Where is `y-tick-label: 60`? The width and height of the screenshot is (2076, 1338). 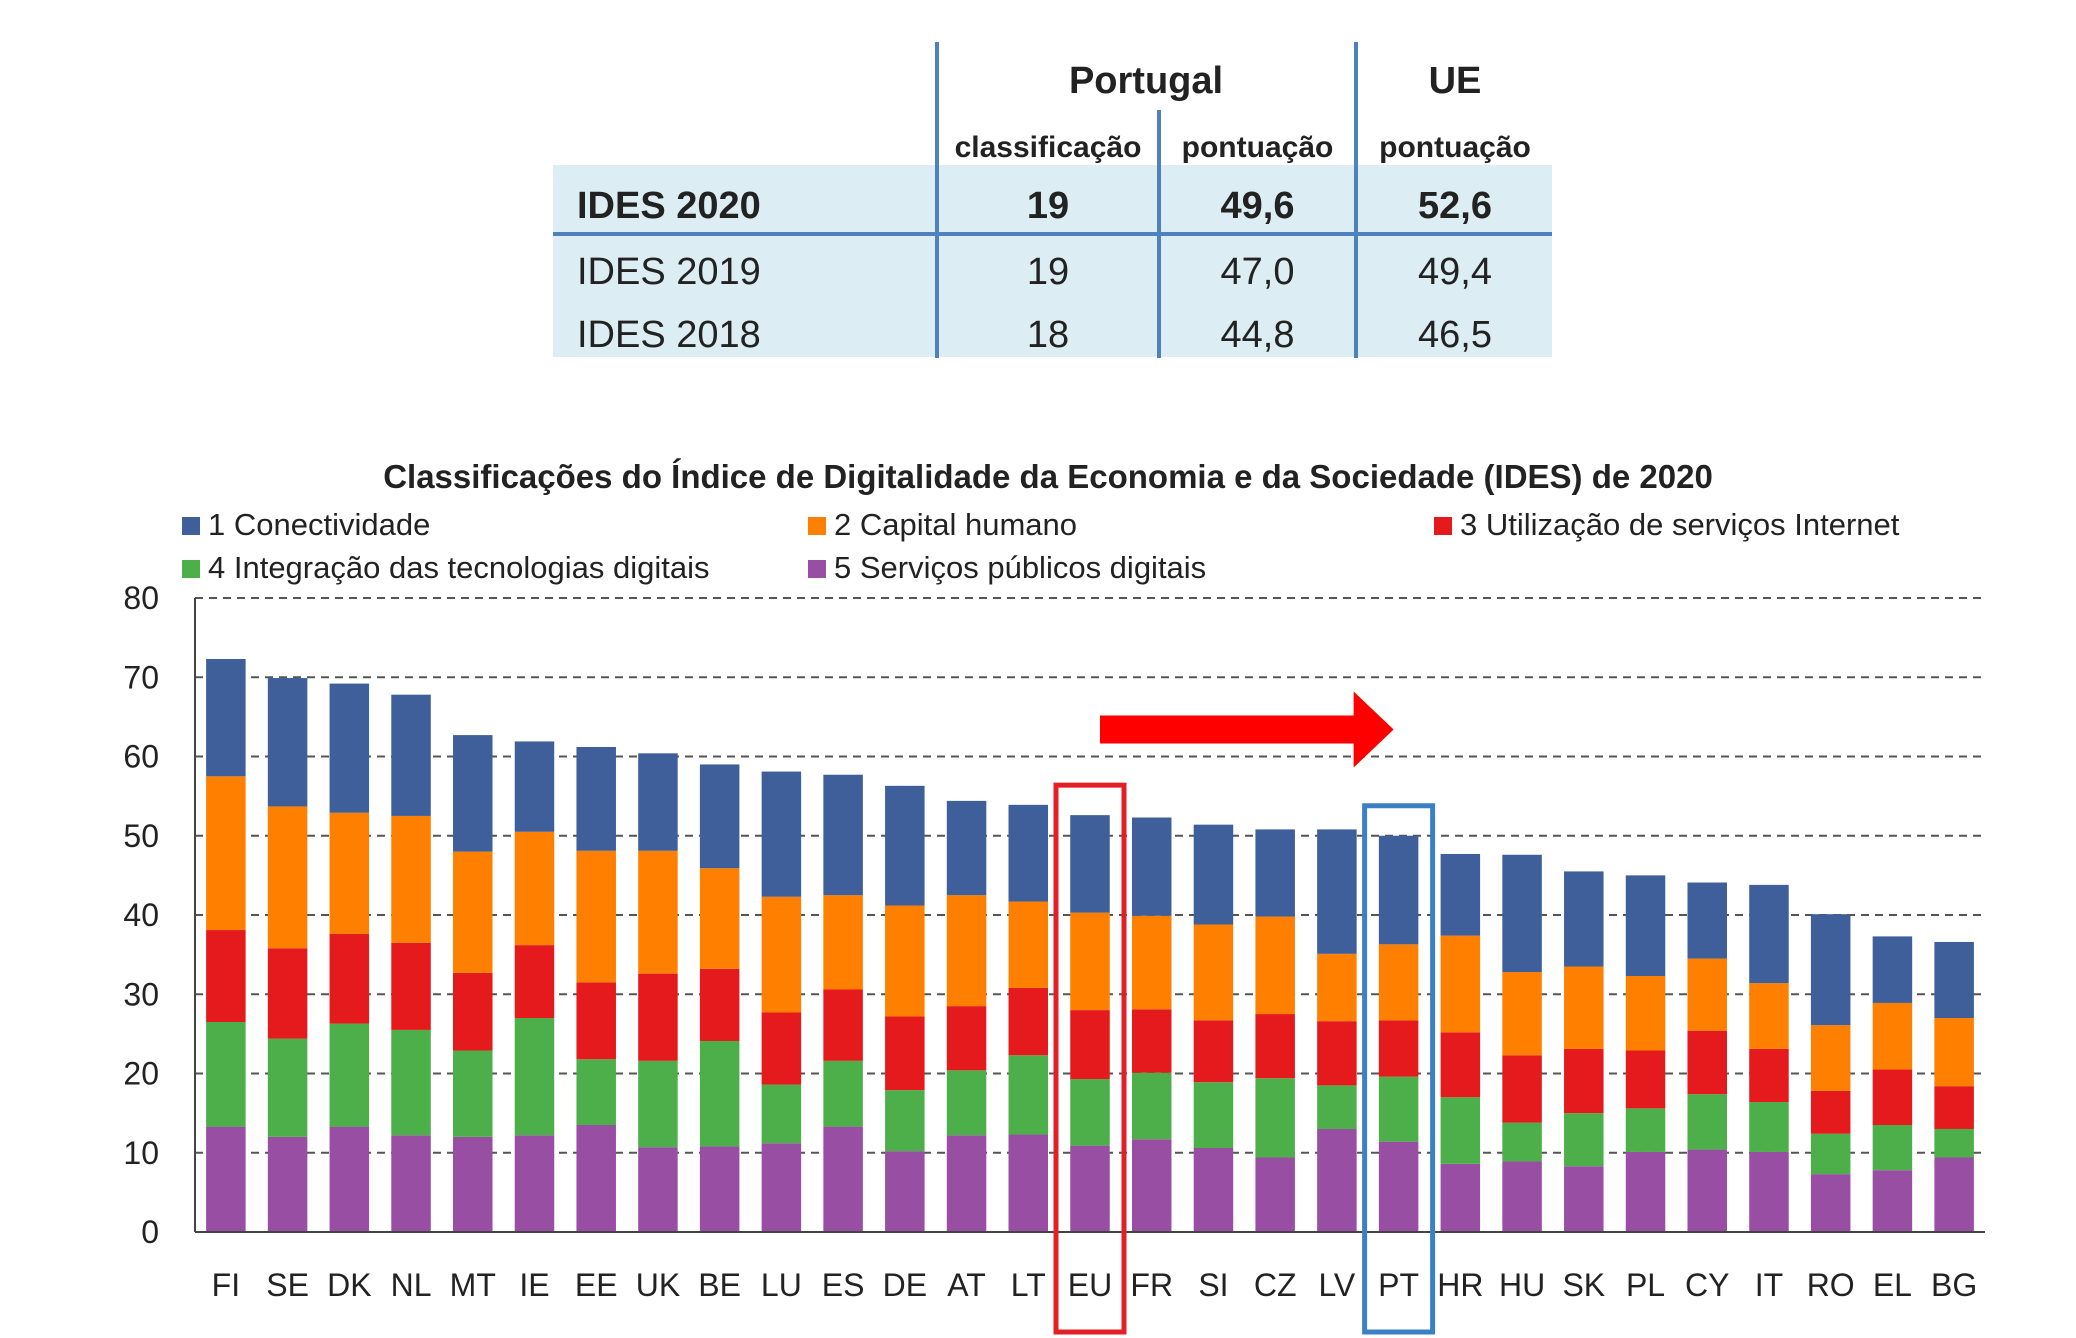
y-tick-label: 60 is located at coordinates (141, 757).